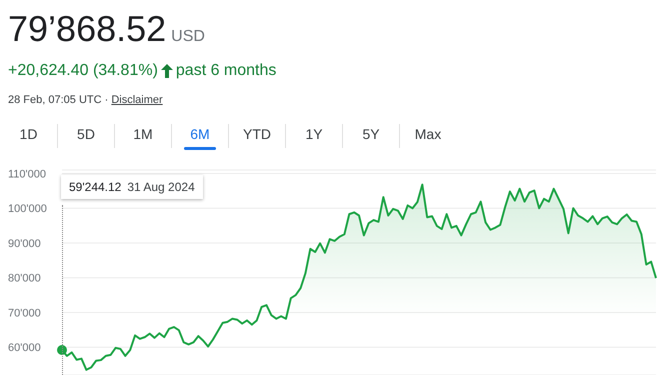 Image resolution: width=666 pixels, height=375 pixels. Describe the element at coordinates (161, 187) in the screenshot. I see `annotation: 31 Aug 2024` at that location.